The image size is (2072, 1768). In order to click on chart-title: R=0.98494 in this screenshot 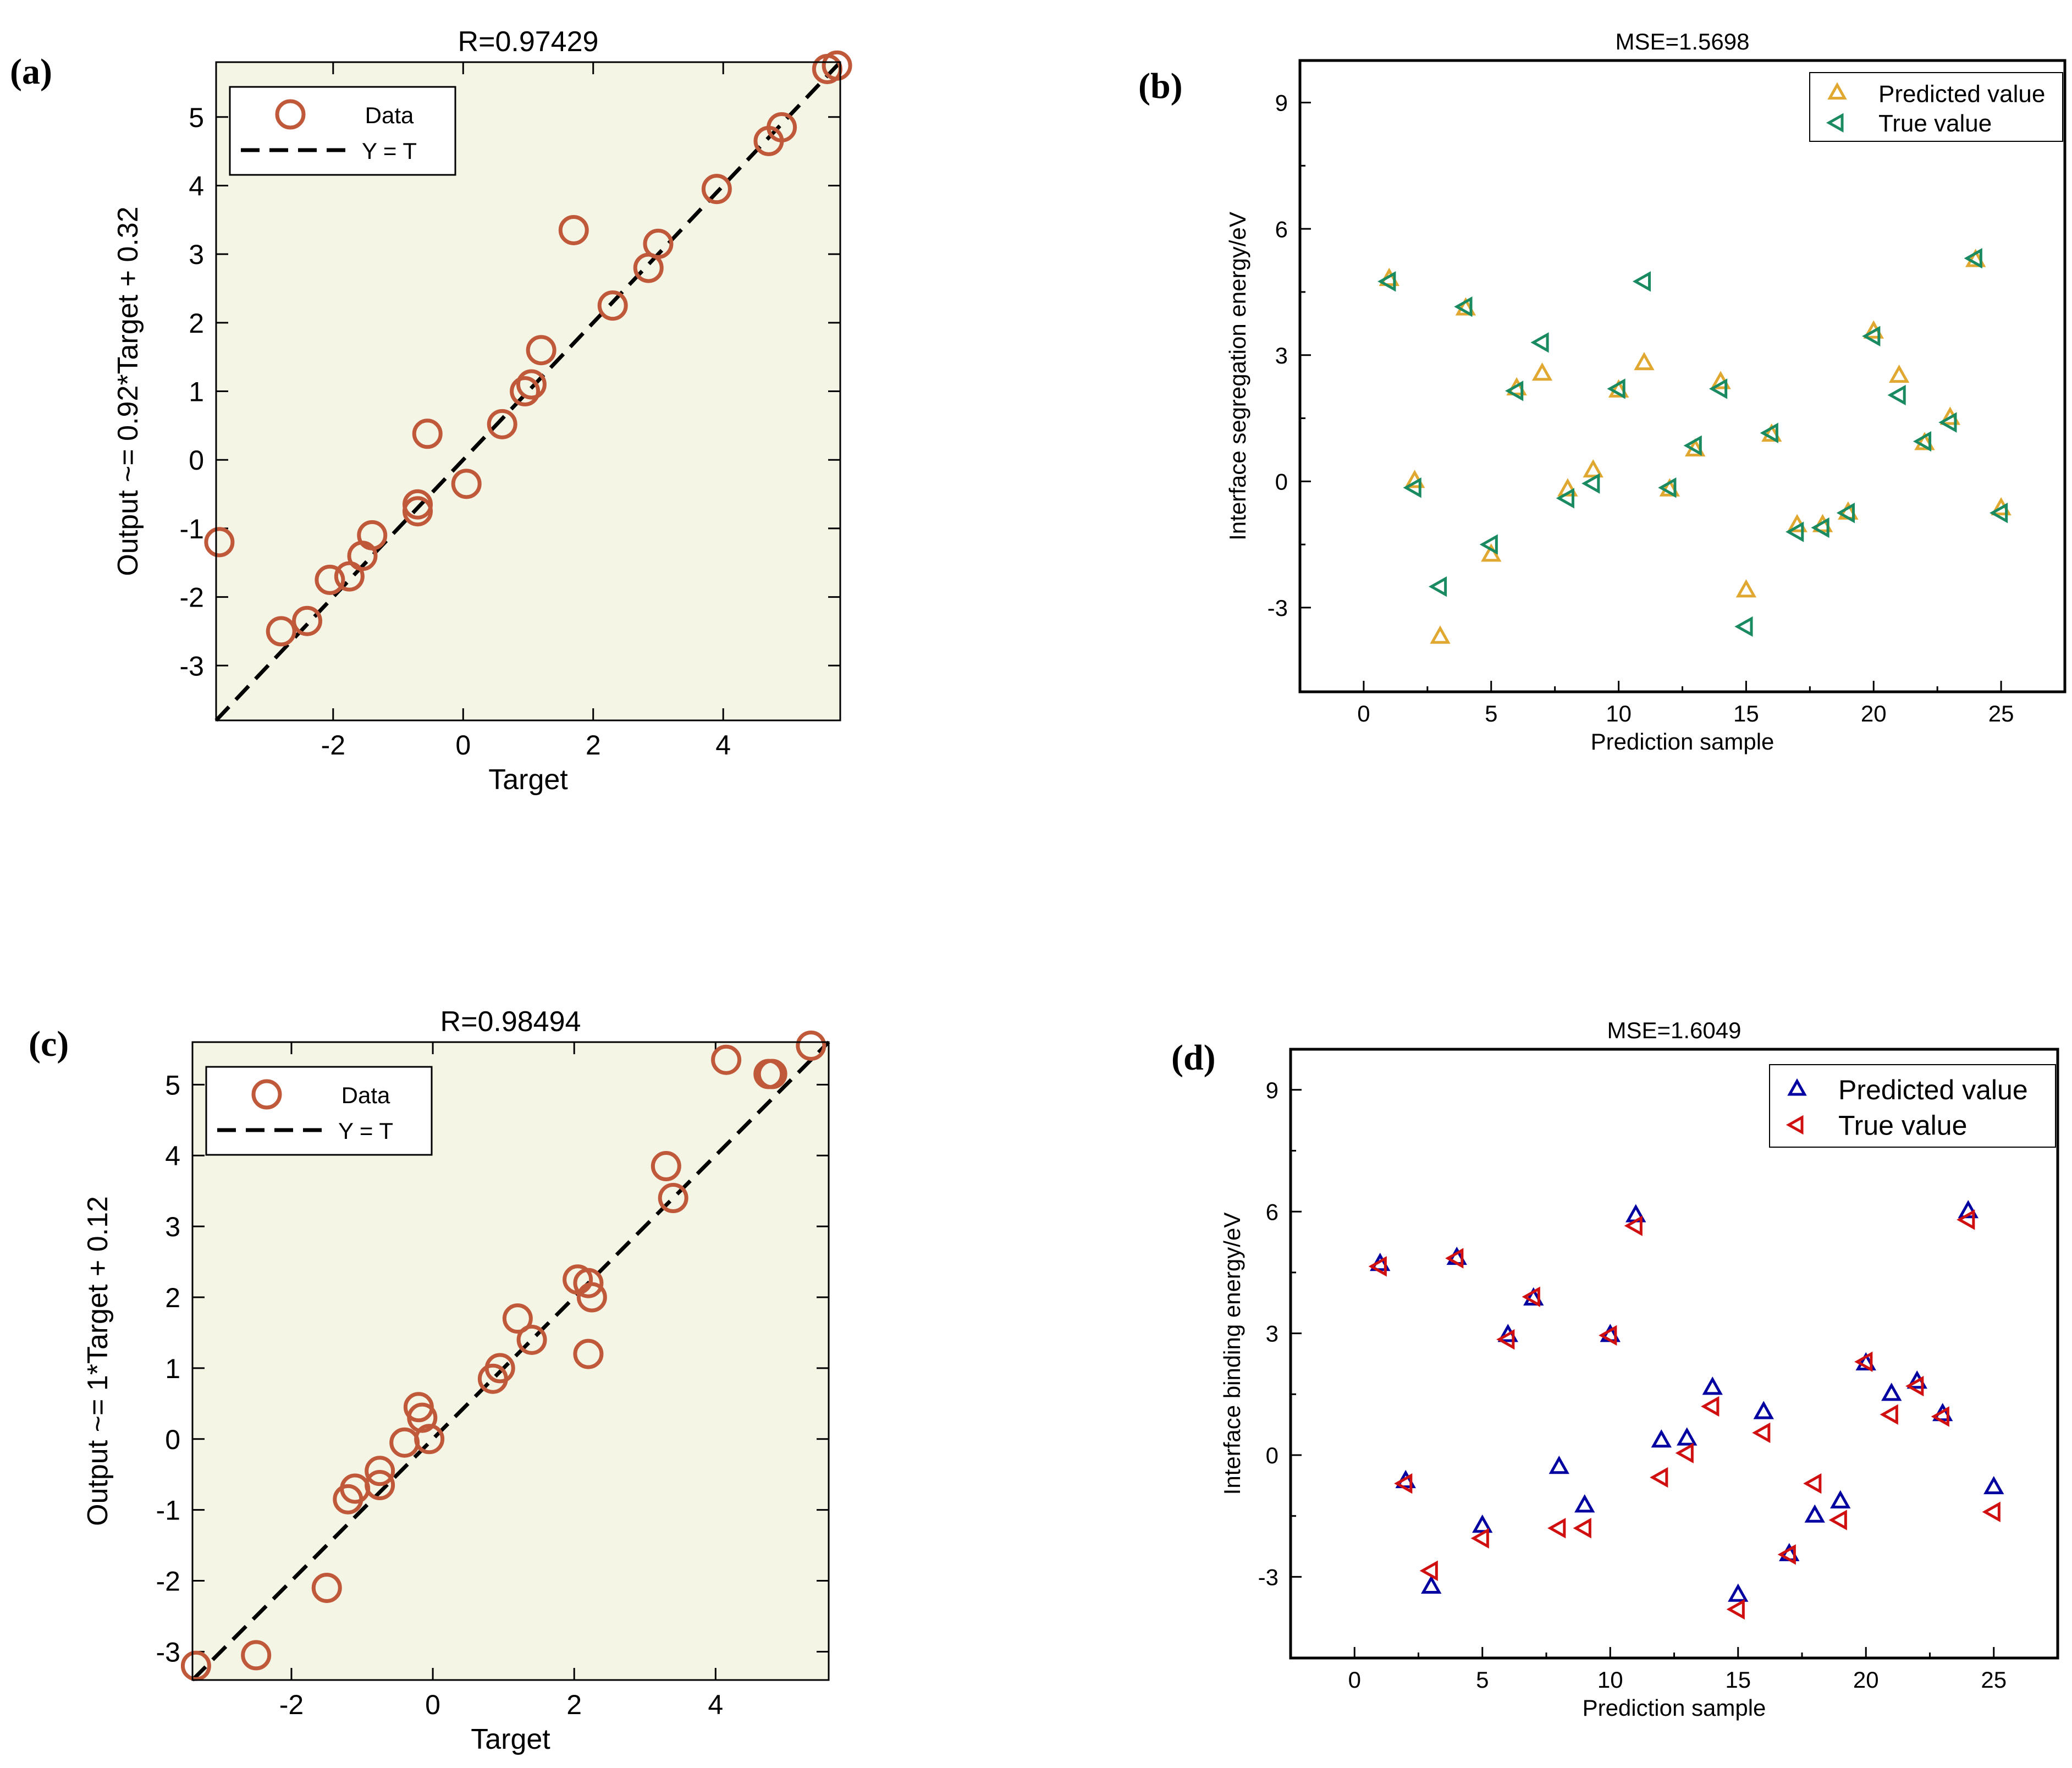, I will do `click(510, 1022)`.